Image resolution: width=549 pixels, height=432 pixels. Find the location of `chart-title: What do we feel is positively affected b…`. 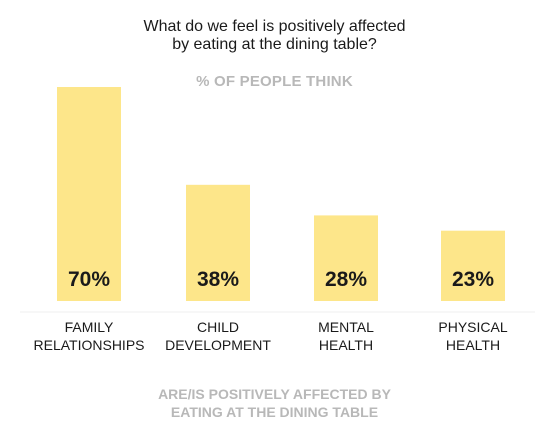

chart-title: What do we feel is positively affected b… is located at coordinates (274, 36).